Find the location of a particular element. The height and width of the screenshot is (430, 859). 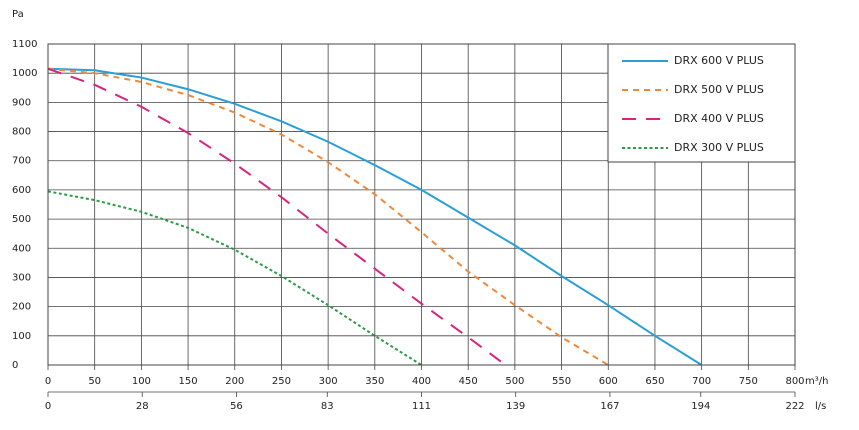

x-tick-label: 750 is located at coordinates (748, 381).